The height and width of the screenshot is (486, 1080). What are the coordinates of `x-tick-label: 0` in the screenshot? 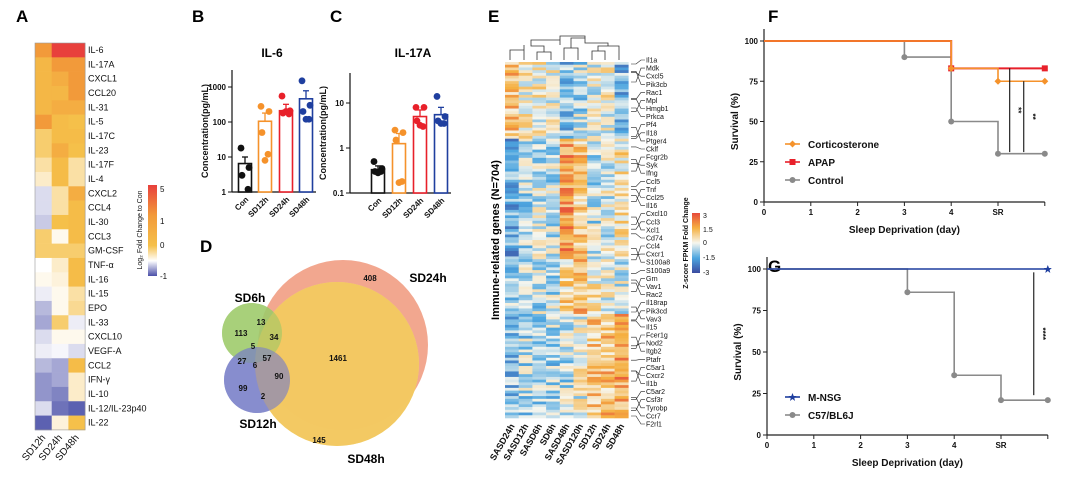 It's located at (767, 445).